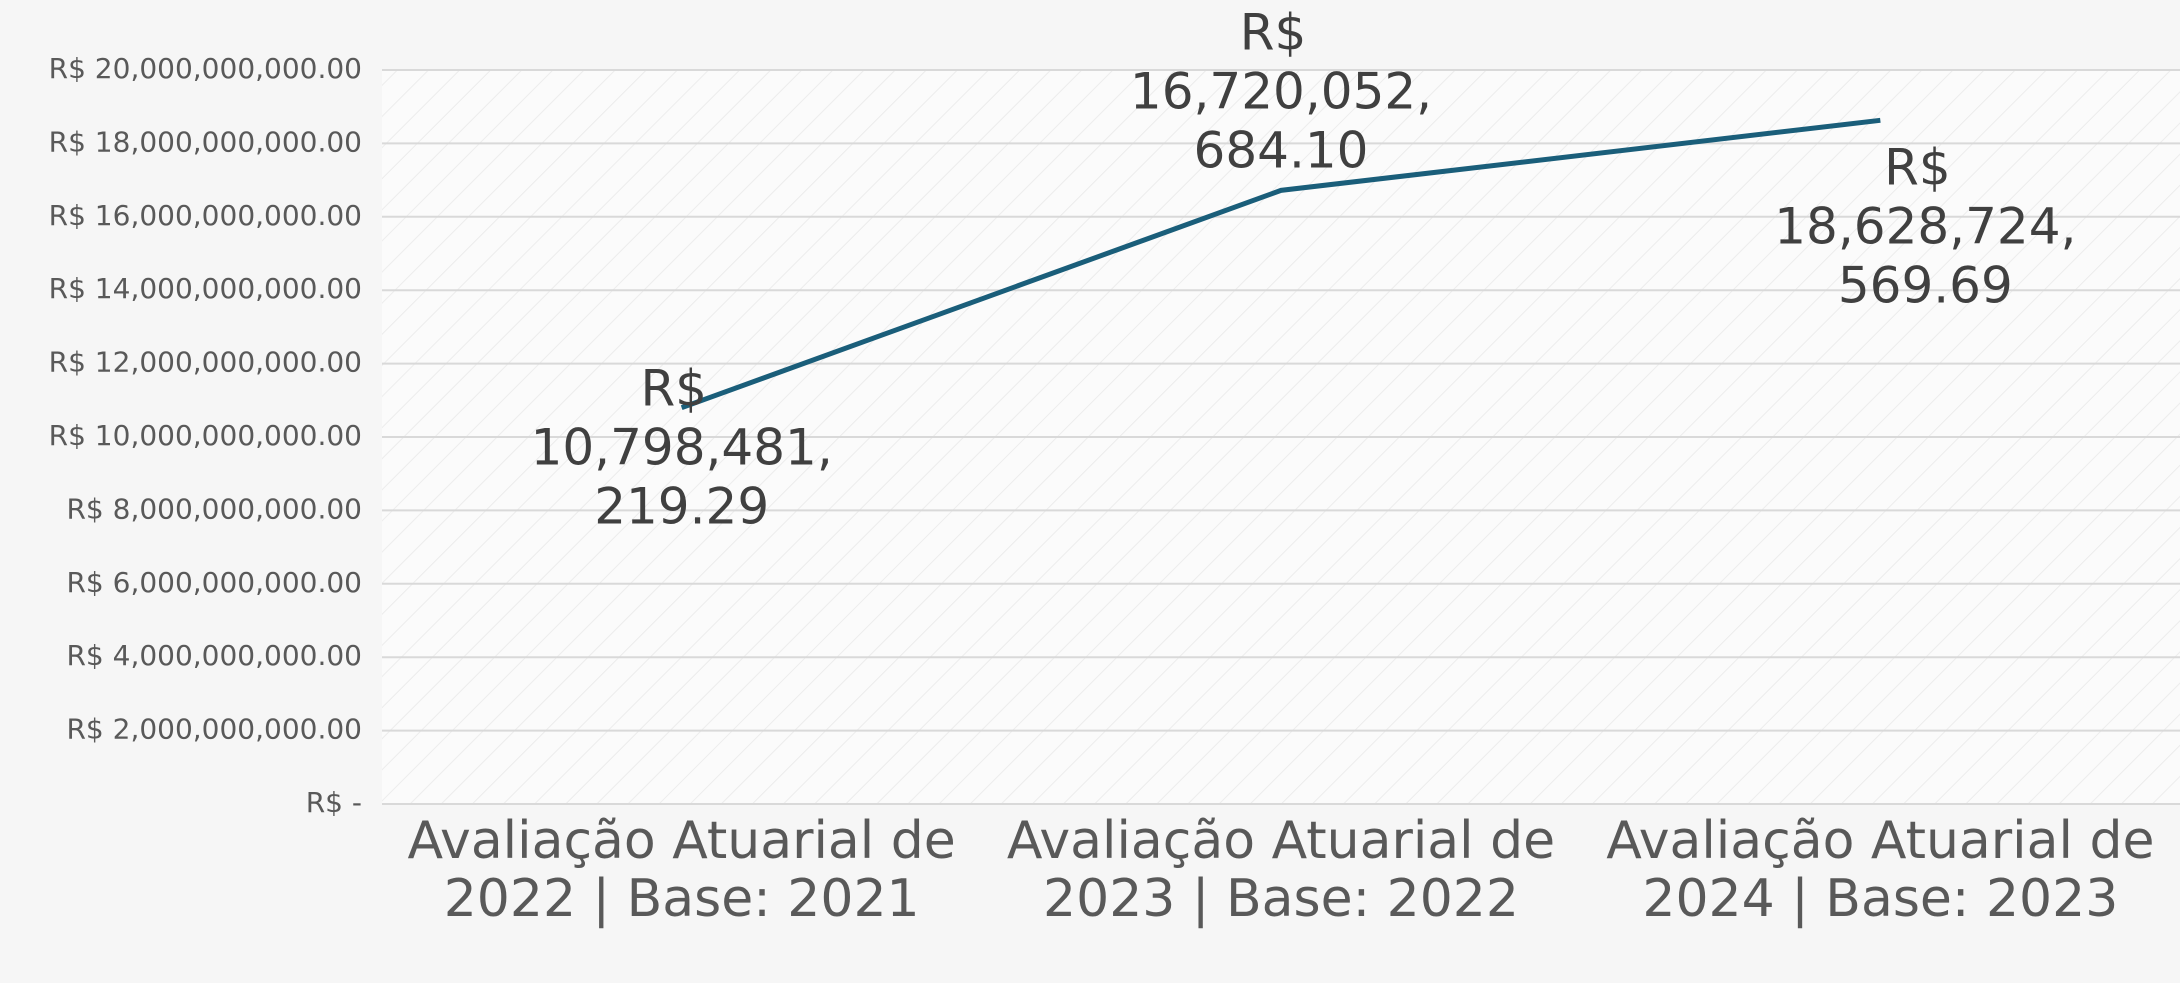 Image resolution: width=2180 pixels, height=983 pixels. I want to click on y-tick-label: R$ 12,000,000,000.00, so click(205, 362).